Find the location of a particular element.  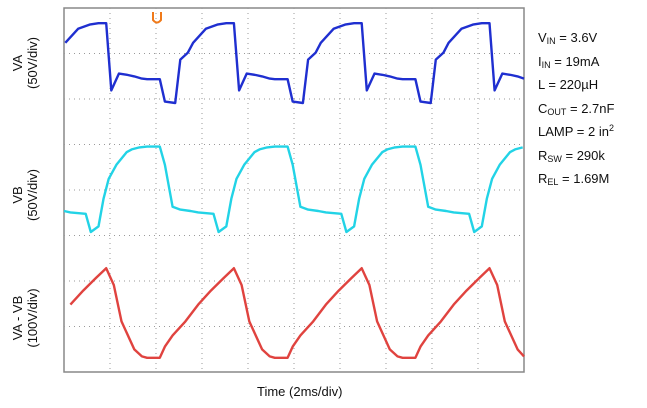

va-axis-label: VA (50V/div) is located at coordinates (25, 63).